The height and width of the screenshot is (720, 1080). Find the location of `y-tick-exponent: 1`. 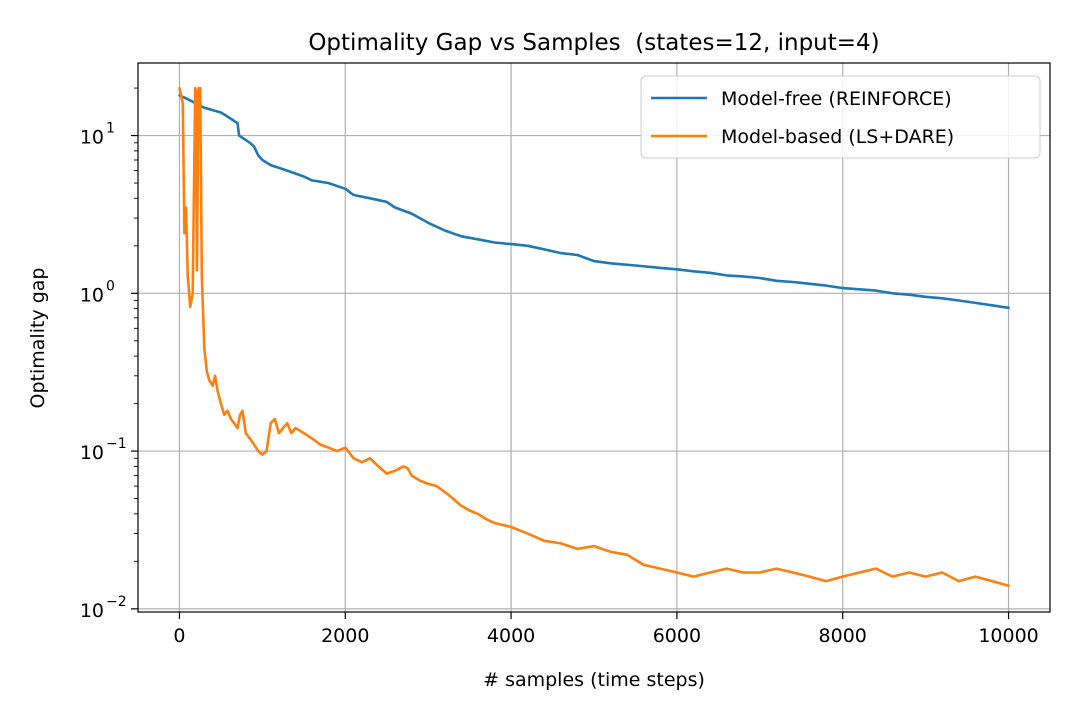

y-tick-exponent: 1 is located at coordinates (110, 129).